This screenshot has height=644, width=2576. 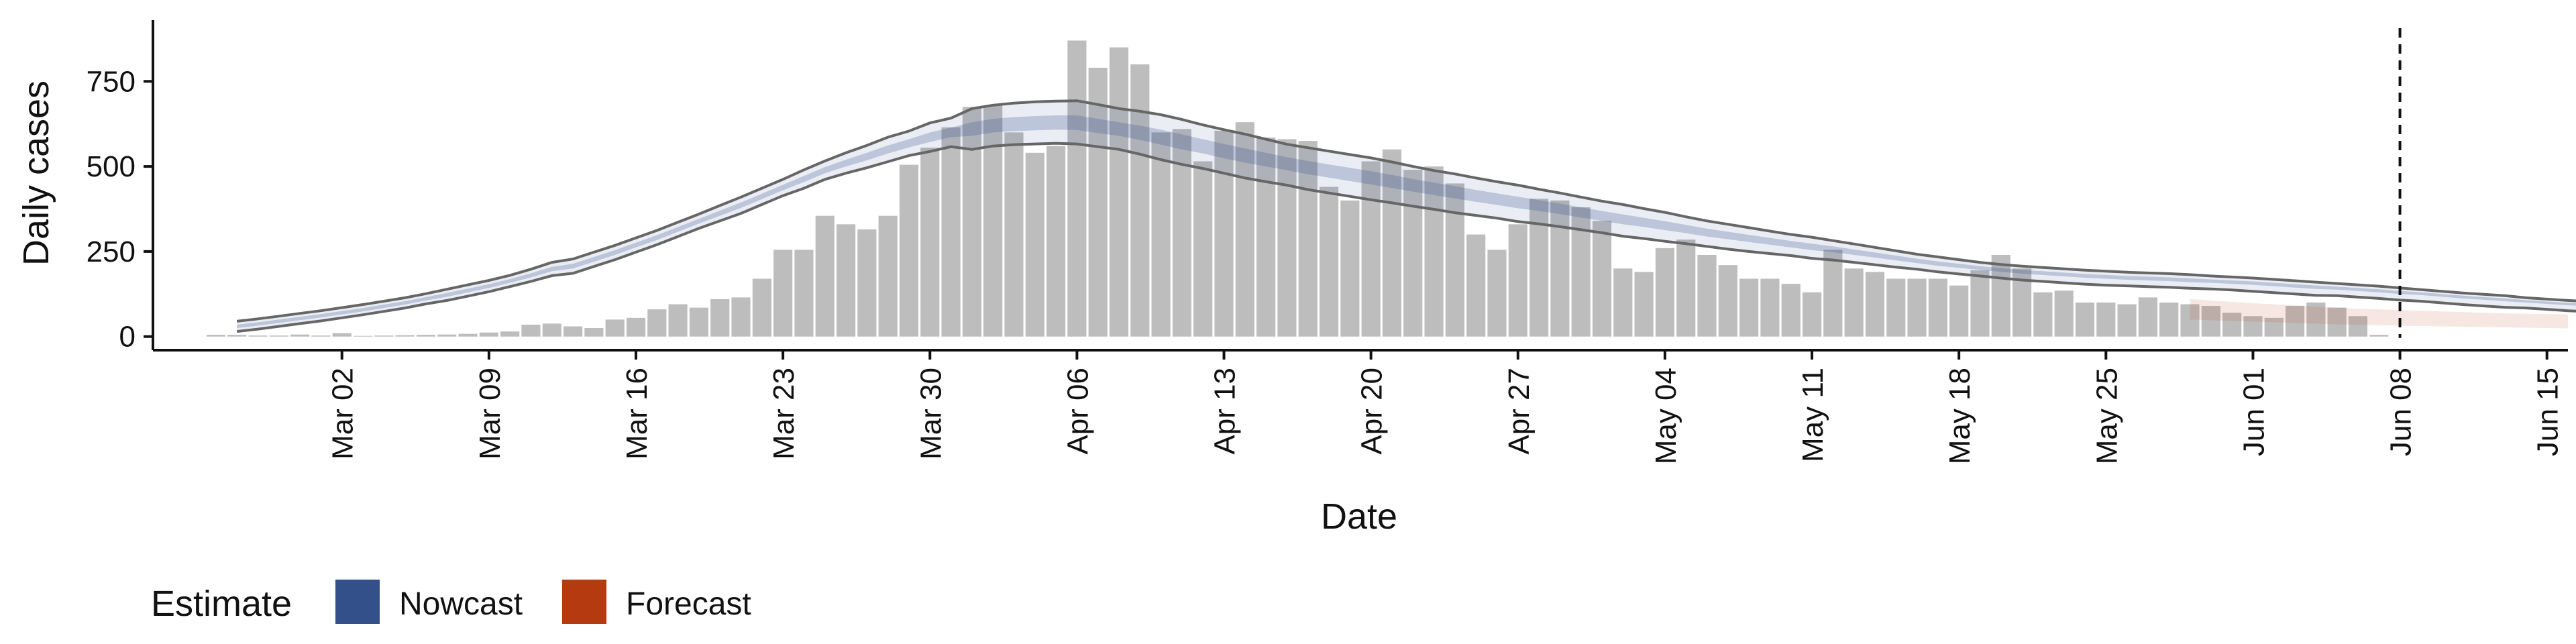 What do you see at coordinates (584, 602) in the screenshot?
I see `legend-swatch-forecast` at bounding box center [584, 602].